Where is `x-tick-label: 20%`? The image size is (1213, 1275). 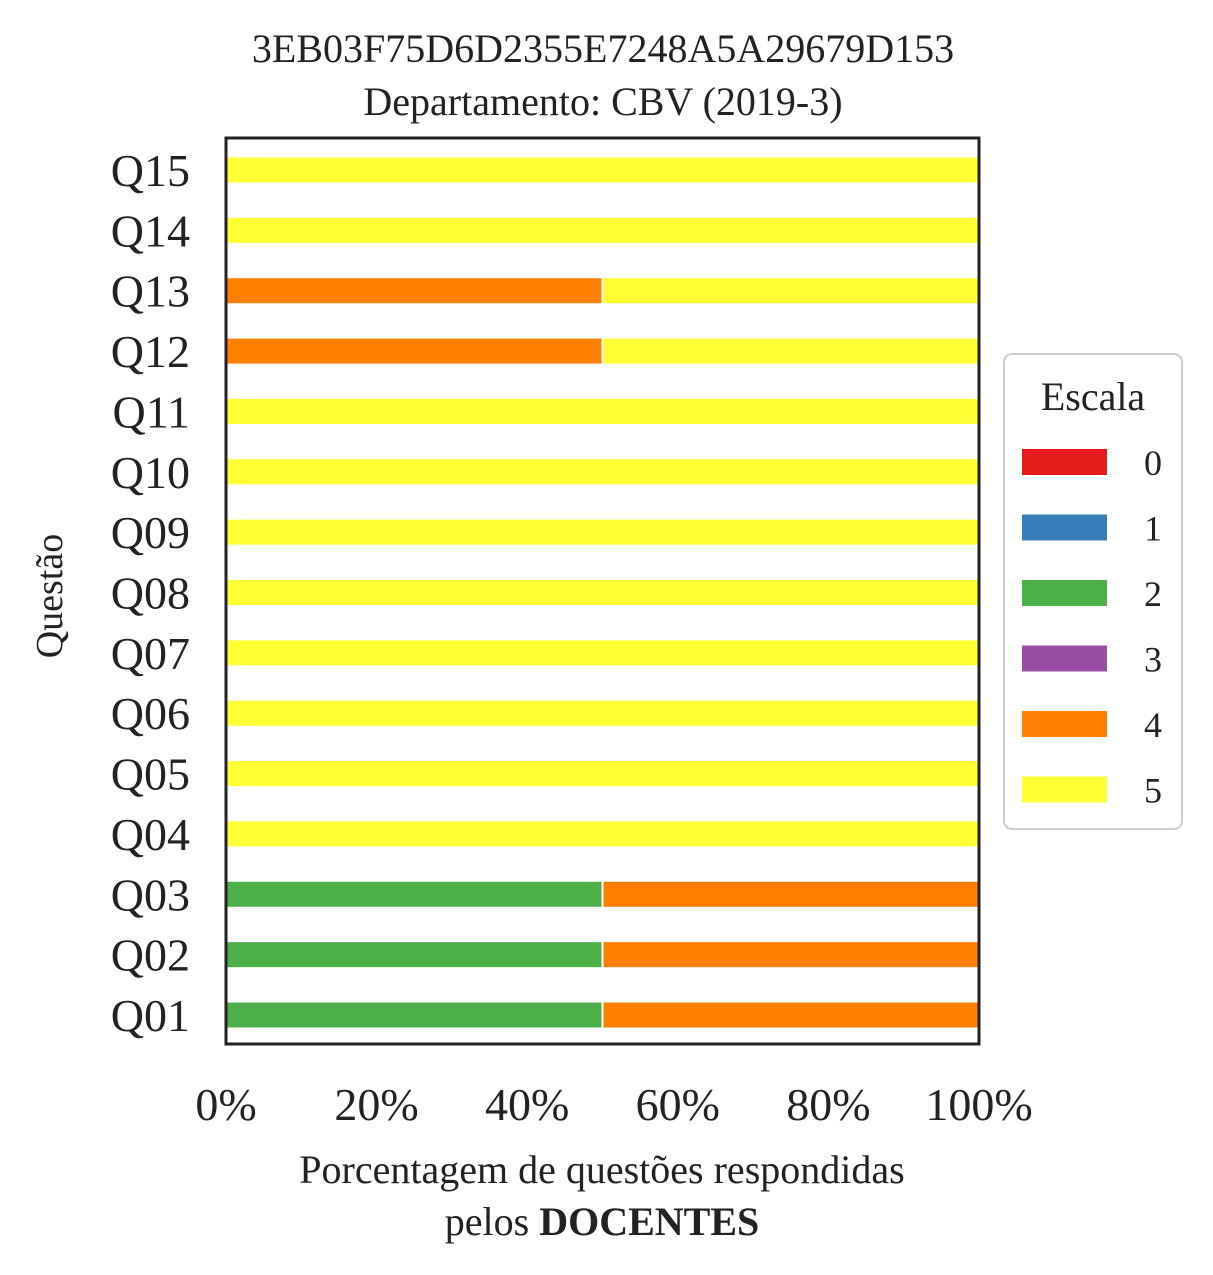
x-tick-label: 20% is located at coordinates (376, 1104).